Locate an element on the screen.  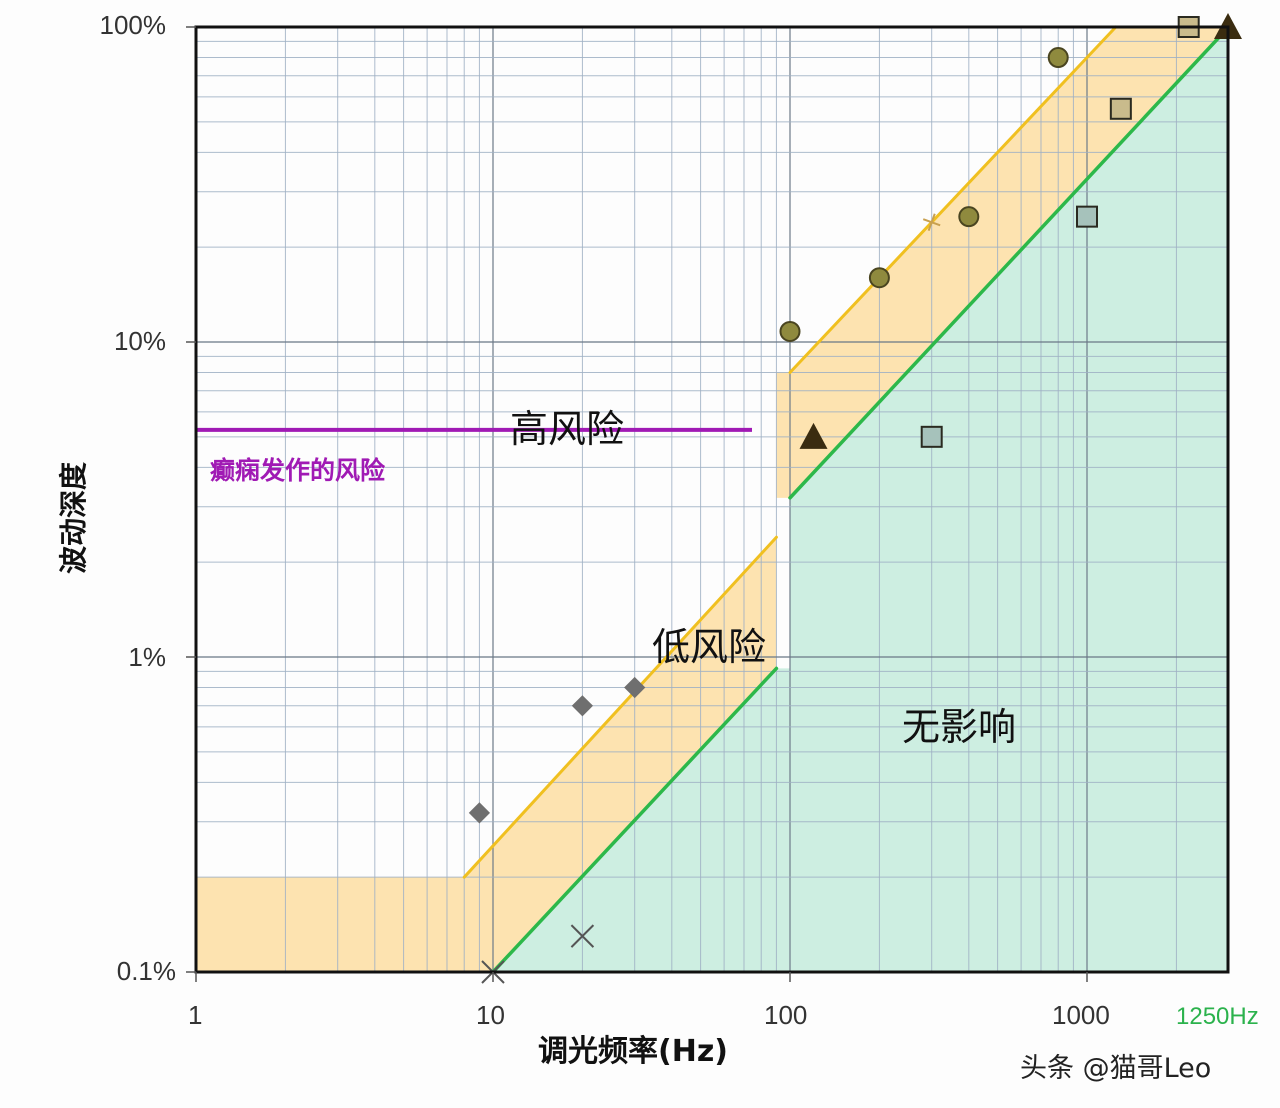
epilepsy-risk-label: 癫痫发作的风险 is located at coordinates (298, 470).